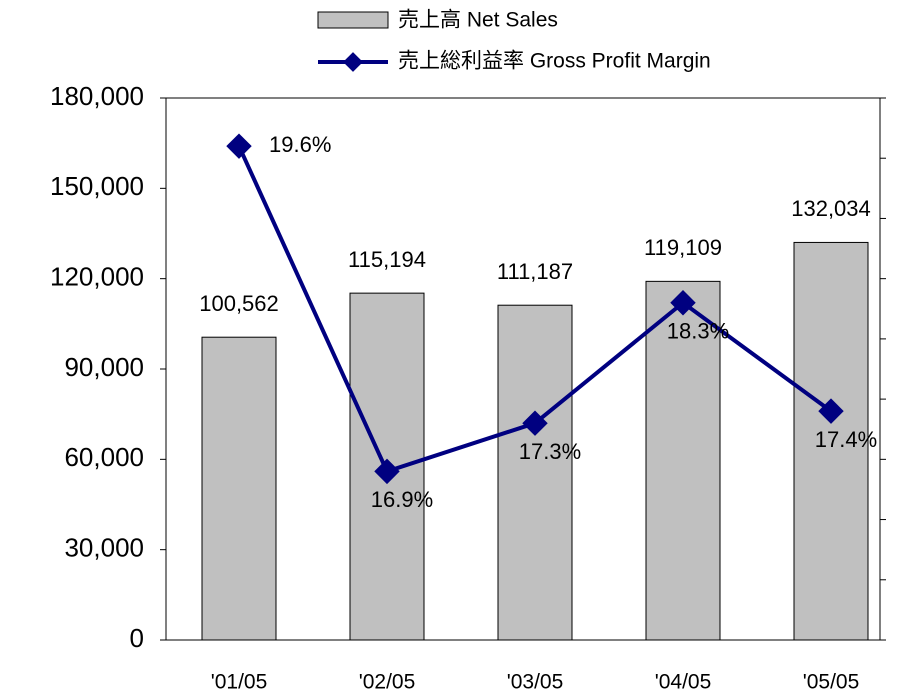  What do you see at coordinates (535, 681) in the screenshot?
I see `x-tick-label: '03/05` at bounding box center [535, 681].